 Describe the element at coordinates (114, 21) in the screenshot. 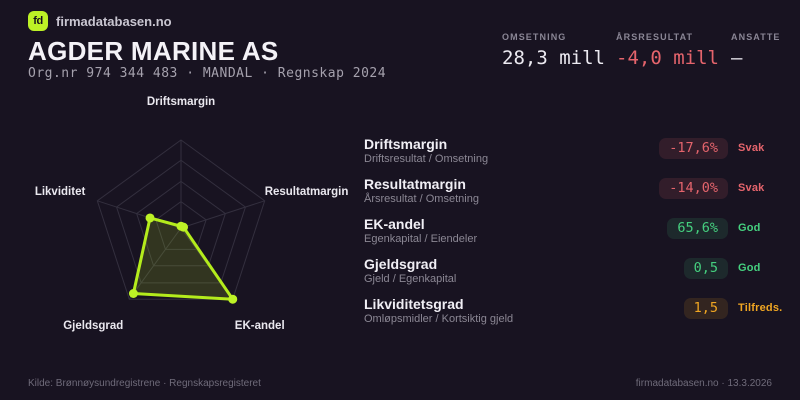

I see `site-name: firmadatabasen.no` at that location.